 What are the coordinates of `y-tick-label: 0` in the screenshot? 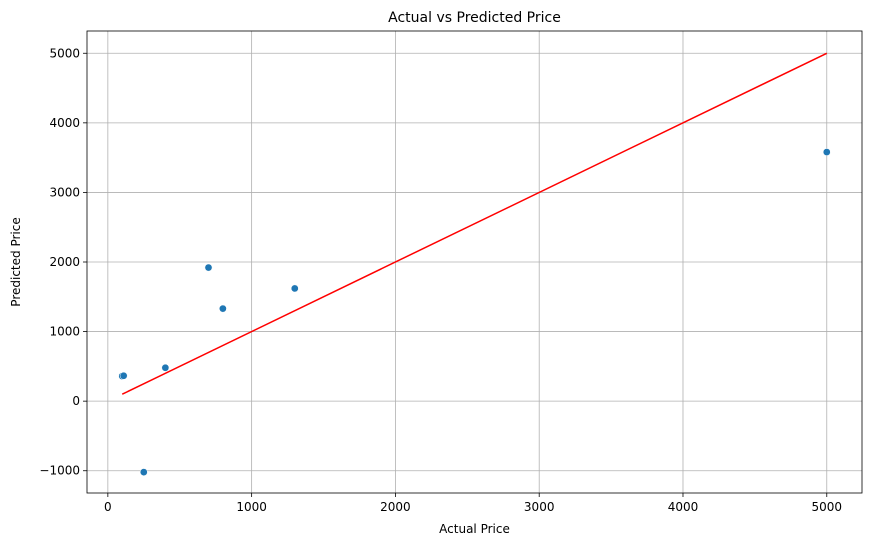 It's located at (76, 401).